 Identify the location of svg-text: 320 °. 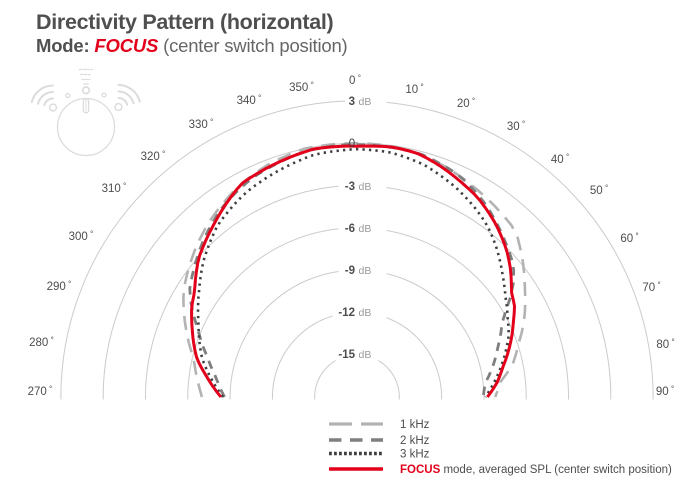
(153, 157).